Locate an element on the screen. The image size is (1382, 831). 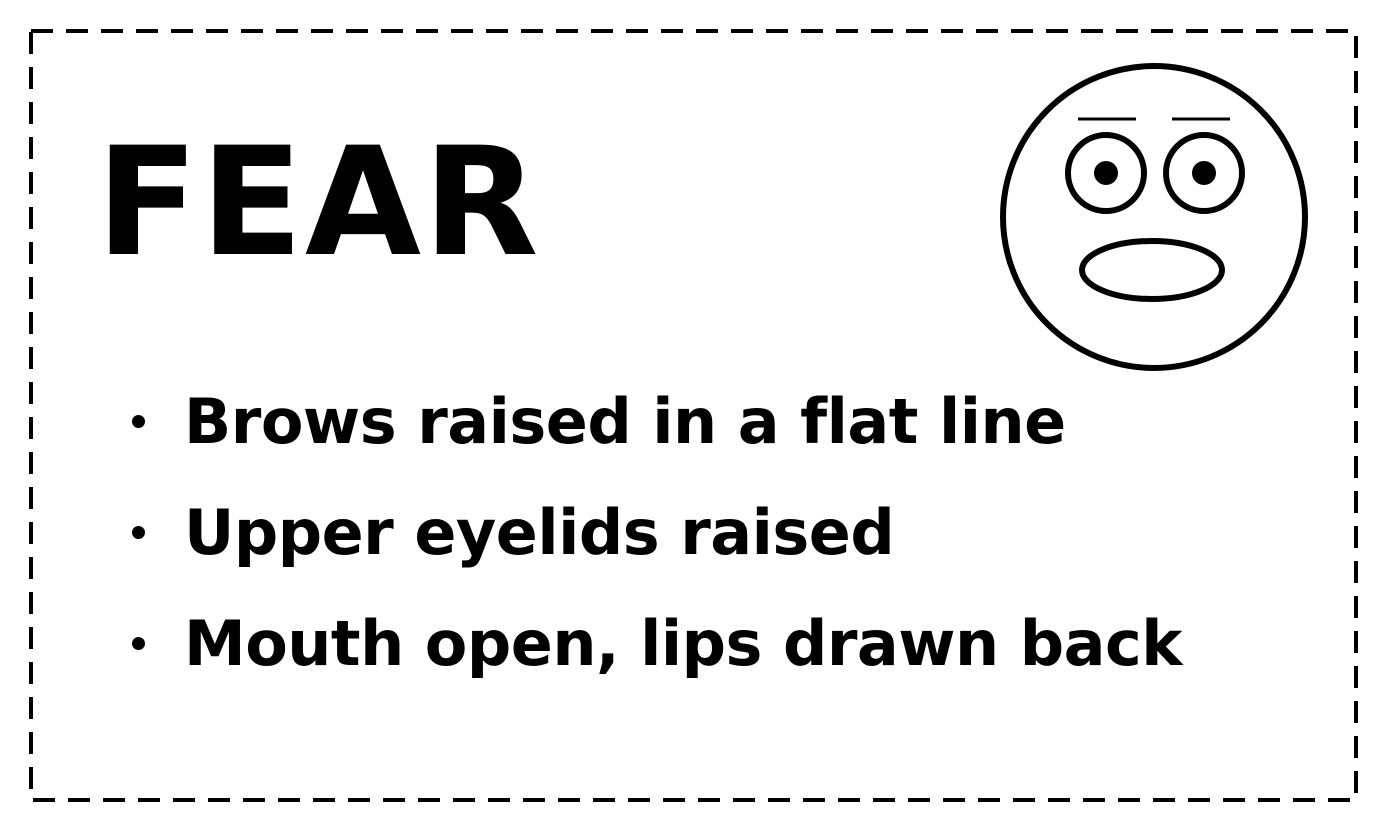
list-item: Mouth open, lips drawn back is located at coordinates (657, 643).